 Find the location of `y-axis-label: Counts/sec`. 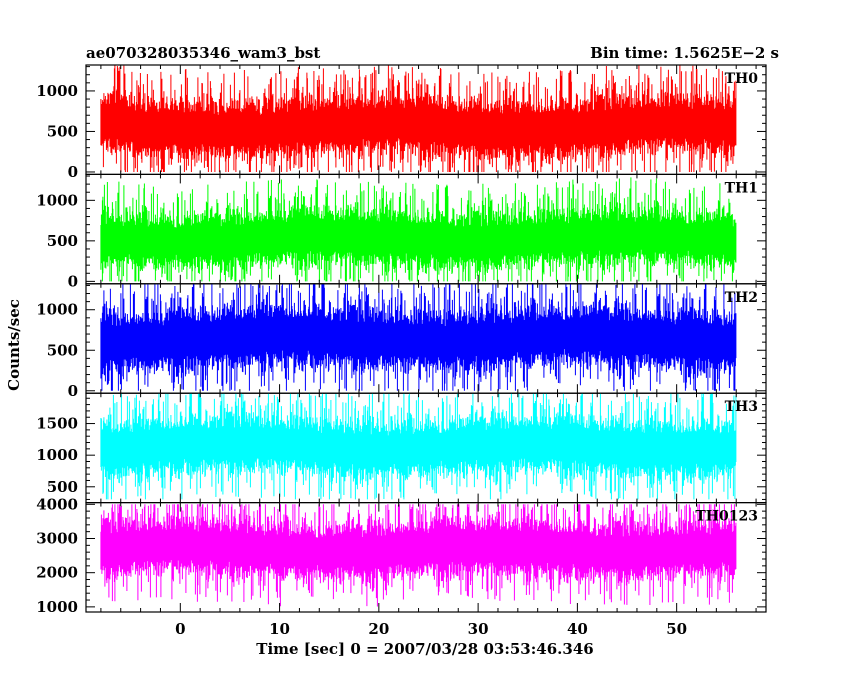

y-axis-label: Counts/sec is located at coordinates (14, 345).